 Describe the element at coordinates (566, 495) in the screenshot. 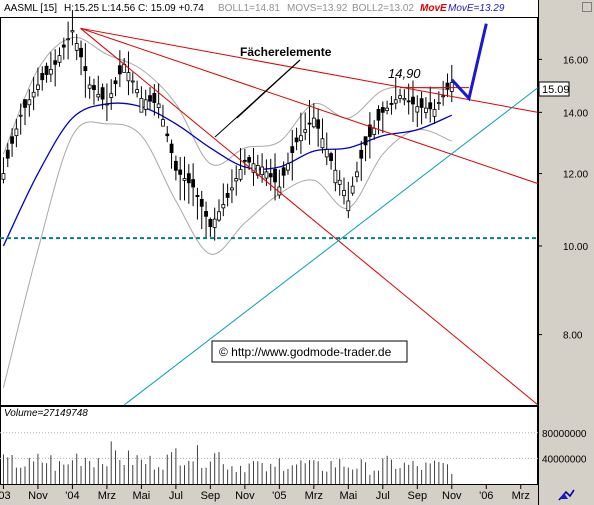

I see `chart-mode-icon` at that location.